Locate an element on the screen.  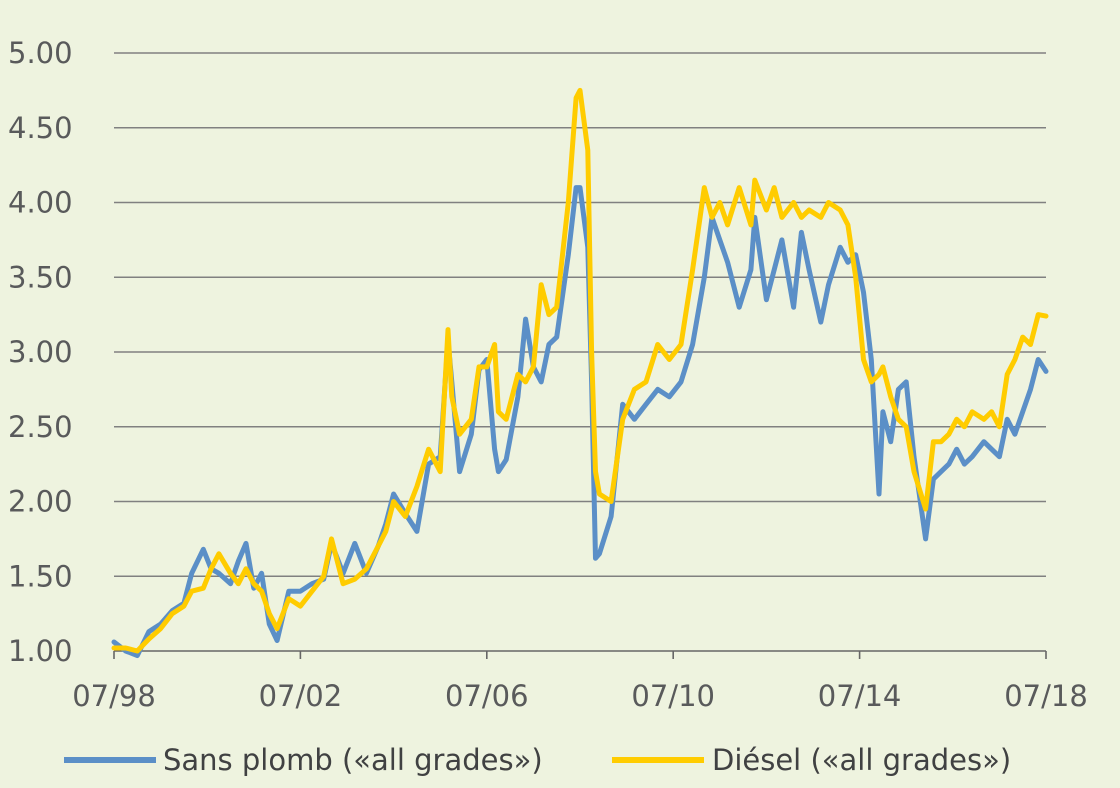
x-tick-label: 07/06 is located at coordinates (487, 696).